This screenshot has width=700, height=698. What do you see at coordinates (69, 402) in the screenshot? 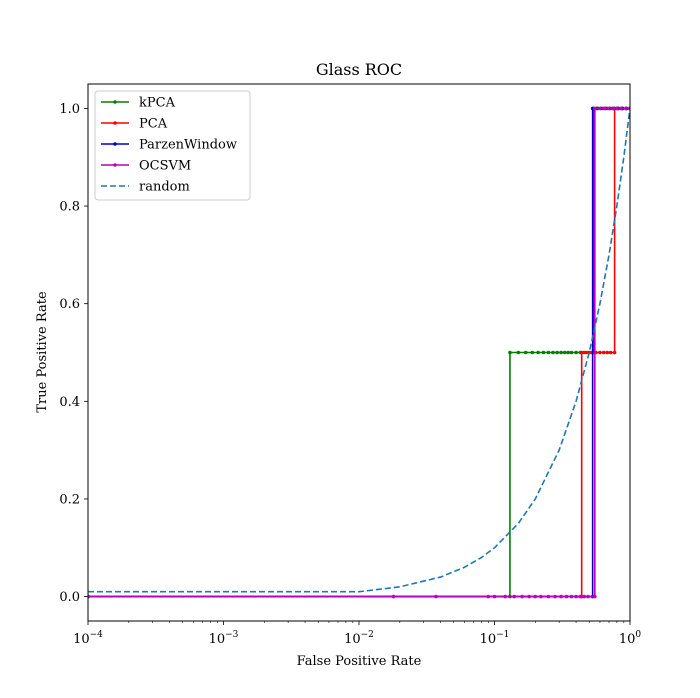
I see `y-tick-label: 0.4` at bounding box center [69, 402].